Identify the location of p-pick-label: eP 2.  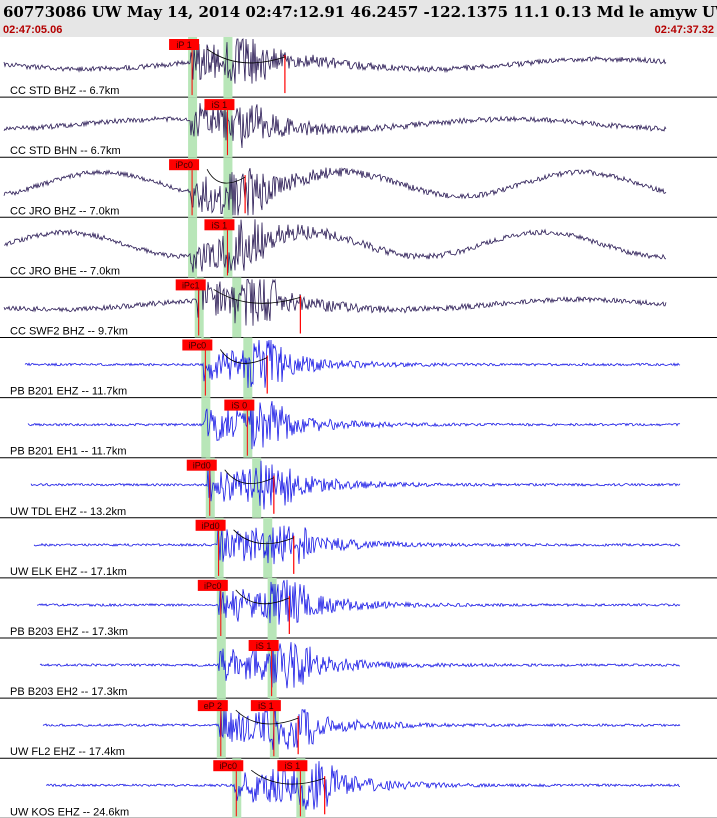
(213, 706).